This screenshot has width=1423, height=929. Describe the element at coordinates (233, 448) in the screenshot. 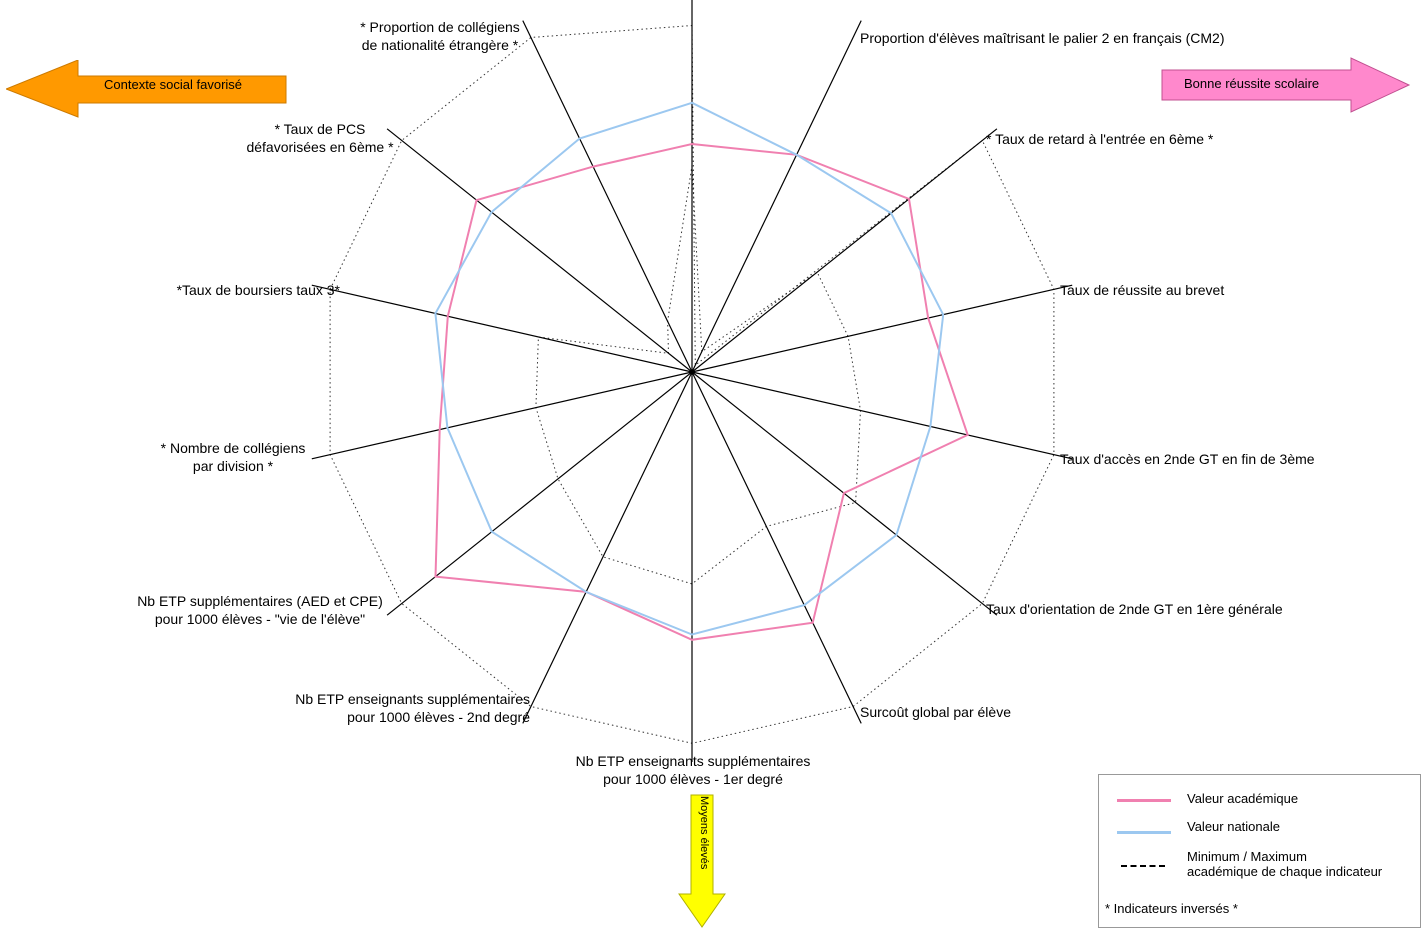

I see `axis-label-9-line1: * Nombre de collégiens` at that location.